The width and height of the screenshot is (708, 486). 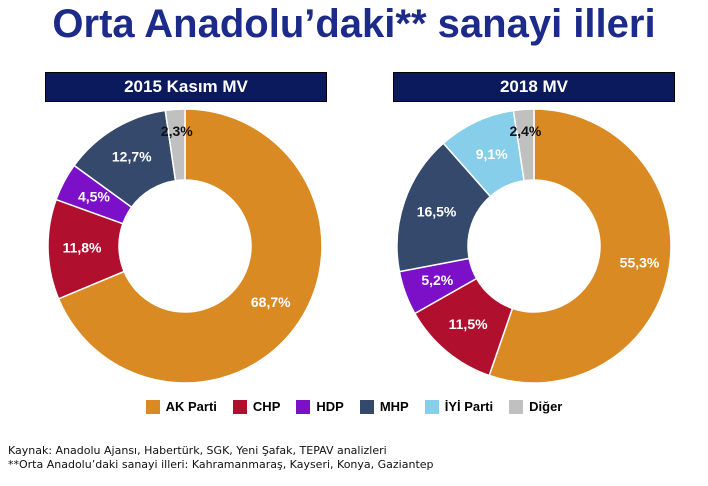 What do you see at coordinates (468, 324) in the screenshot?
I see `data-label-chp: 11,5%` at bounding box center [468, 324].